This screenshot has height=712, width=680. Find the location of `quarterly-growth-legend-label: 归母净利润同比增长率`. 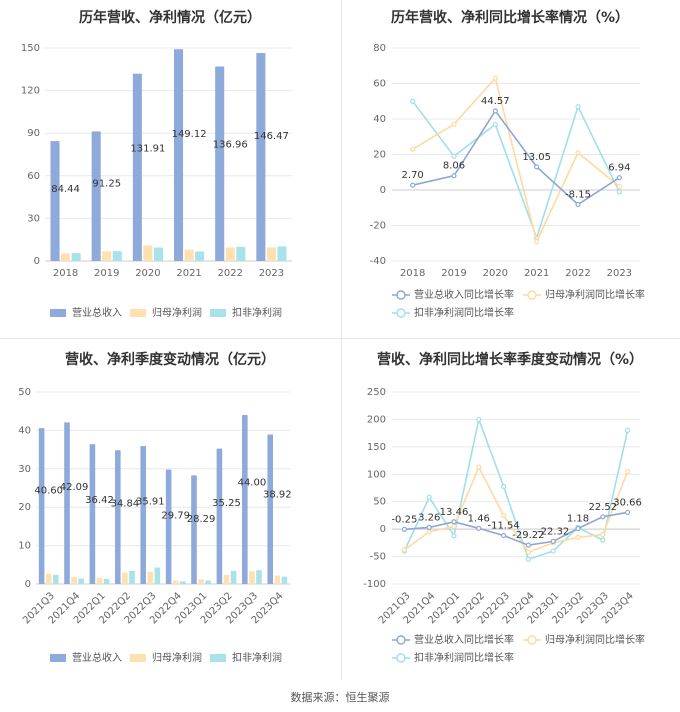

quarterly-growth-legend-label: 归母净利润同比增长率 is located at coordinates (595, 639).